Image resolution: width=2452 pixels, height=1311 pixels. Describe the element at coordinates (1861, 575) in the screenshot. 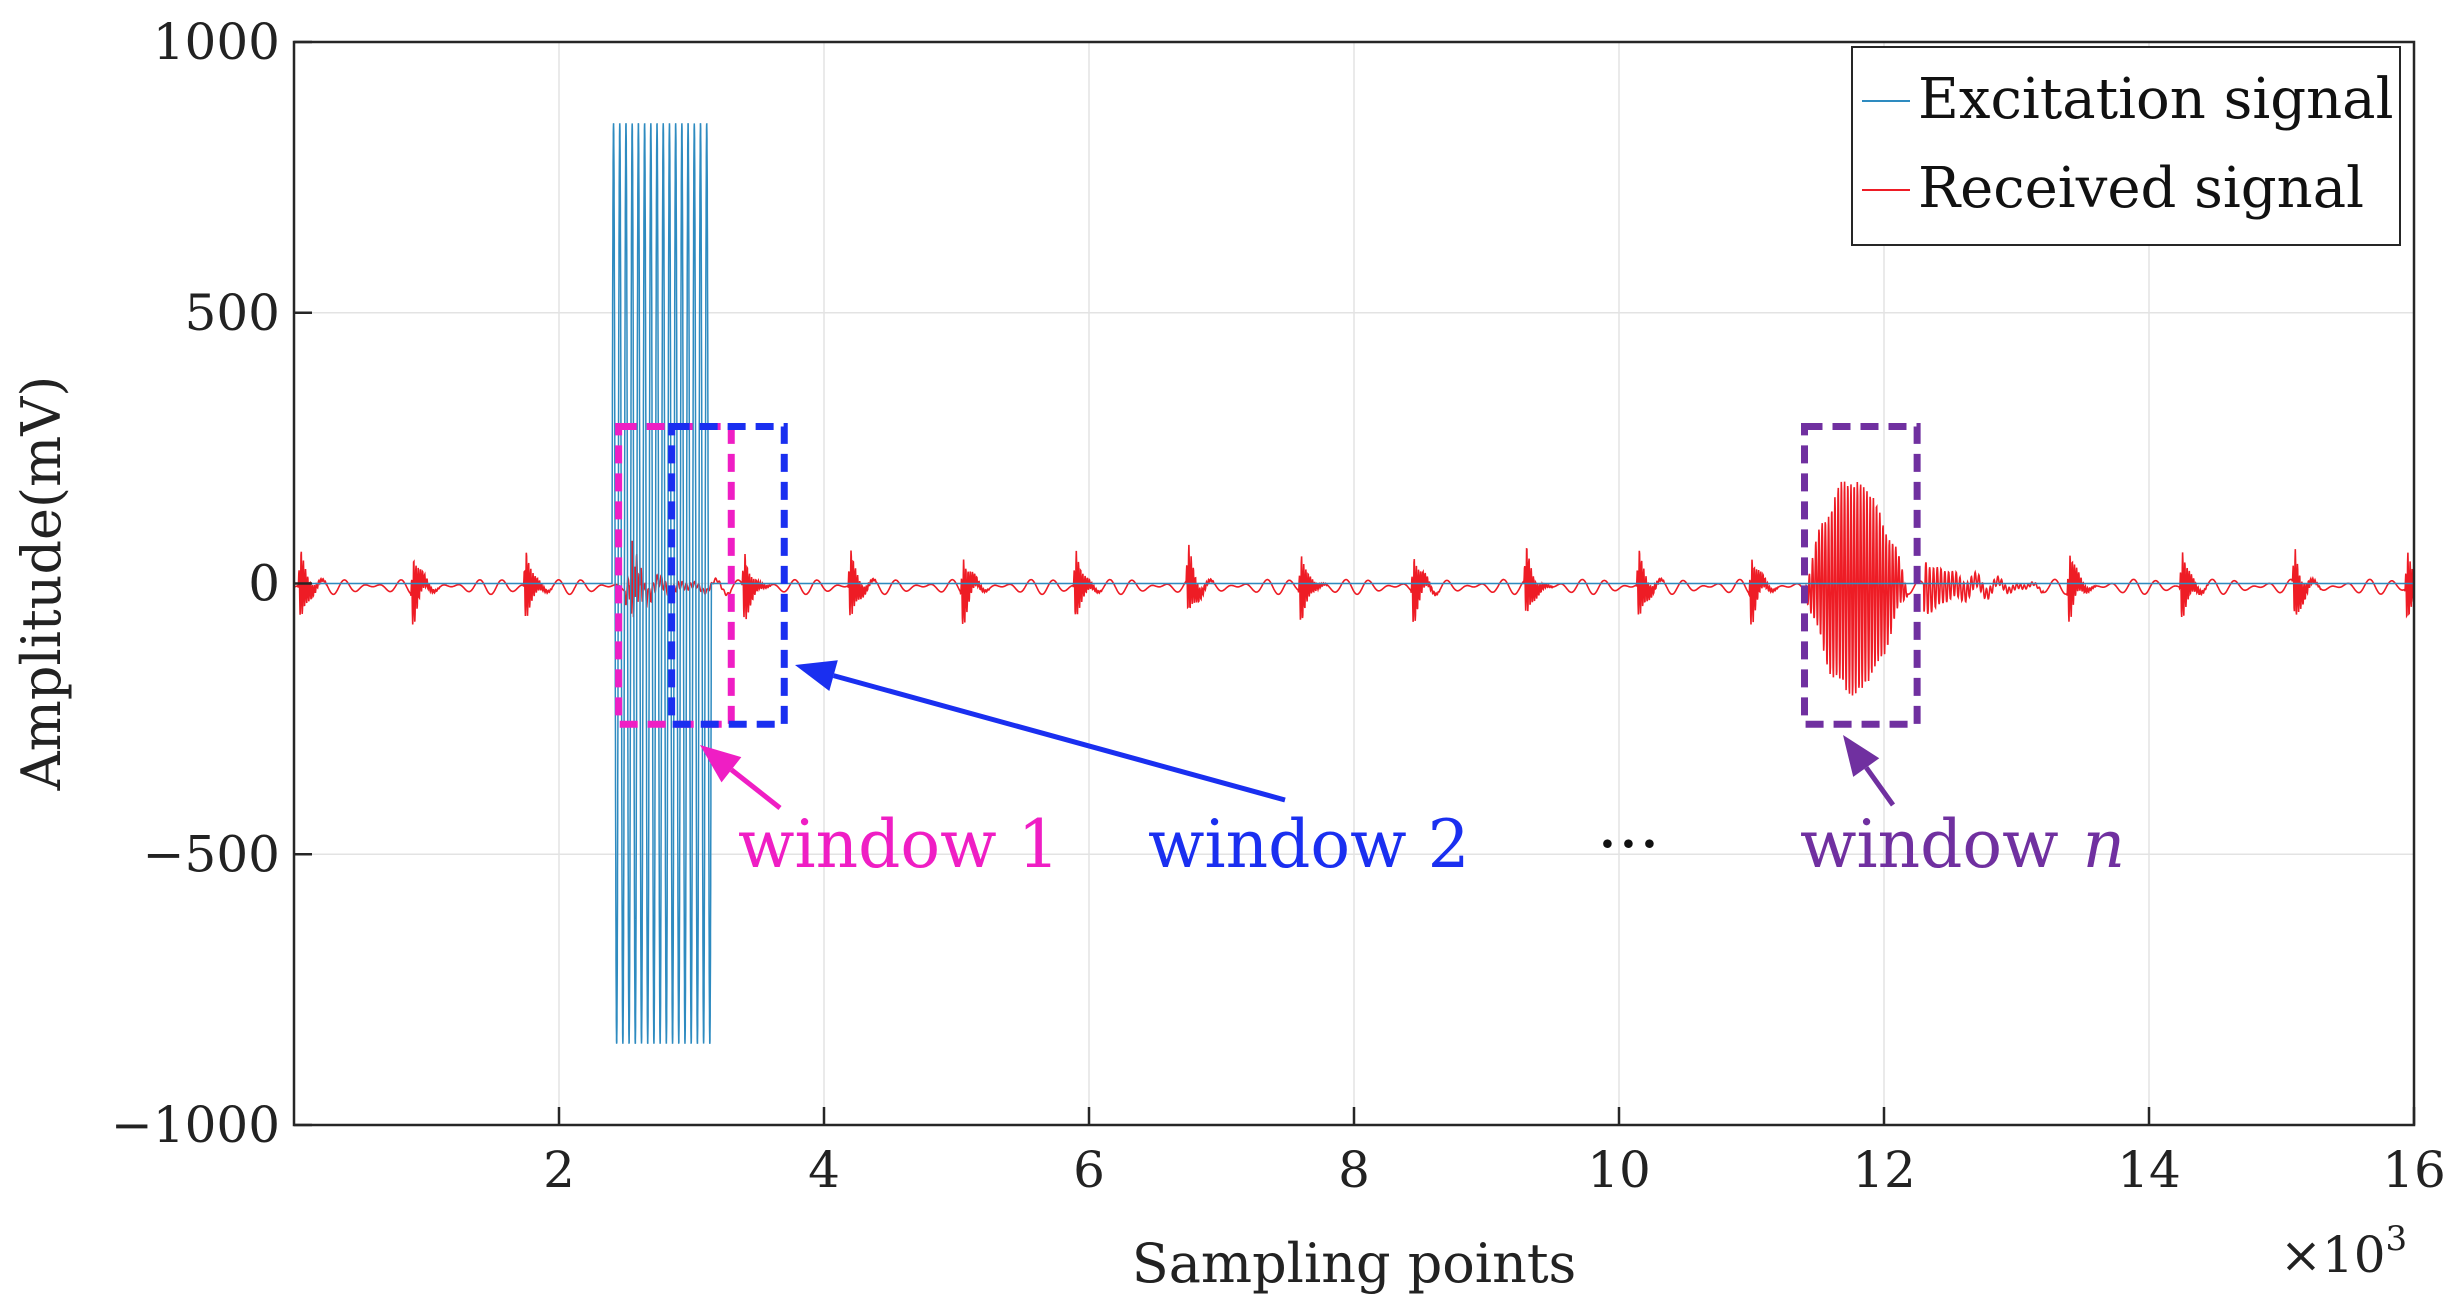

I see `window-3-box` at that location.